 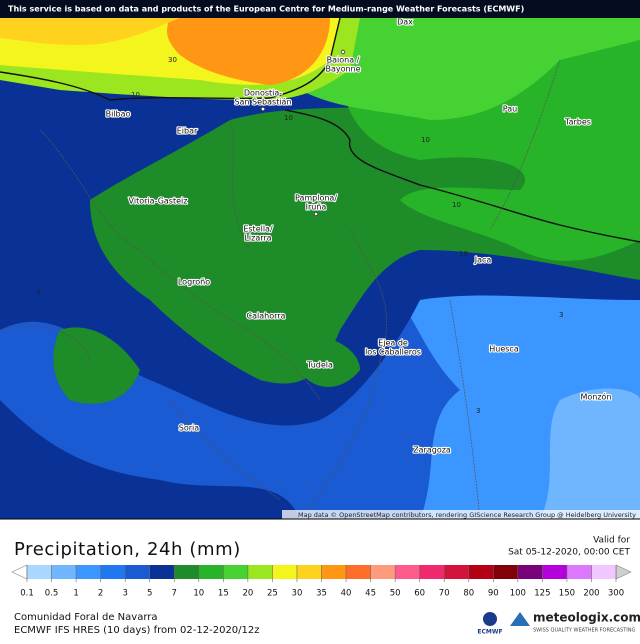 I want to click on city-label: San Sebastián, so click(x=262, y=102).